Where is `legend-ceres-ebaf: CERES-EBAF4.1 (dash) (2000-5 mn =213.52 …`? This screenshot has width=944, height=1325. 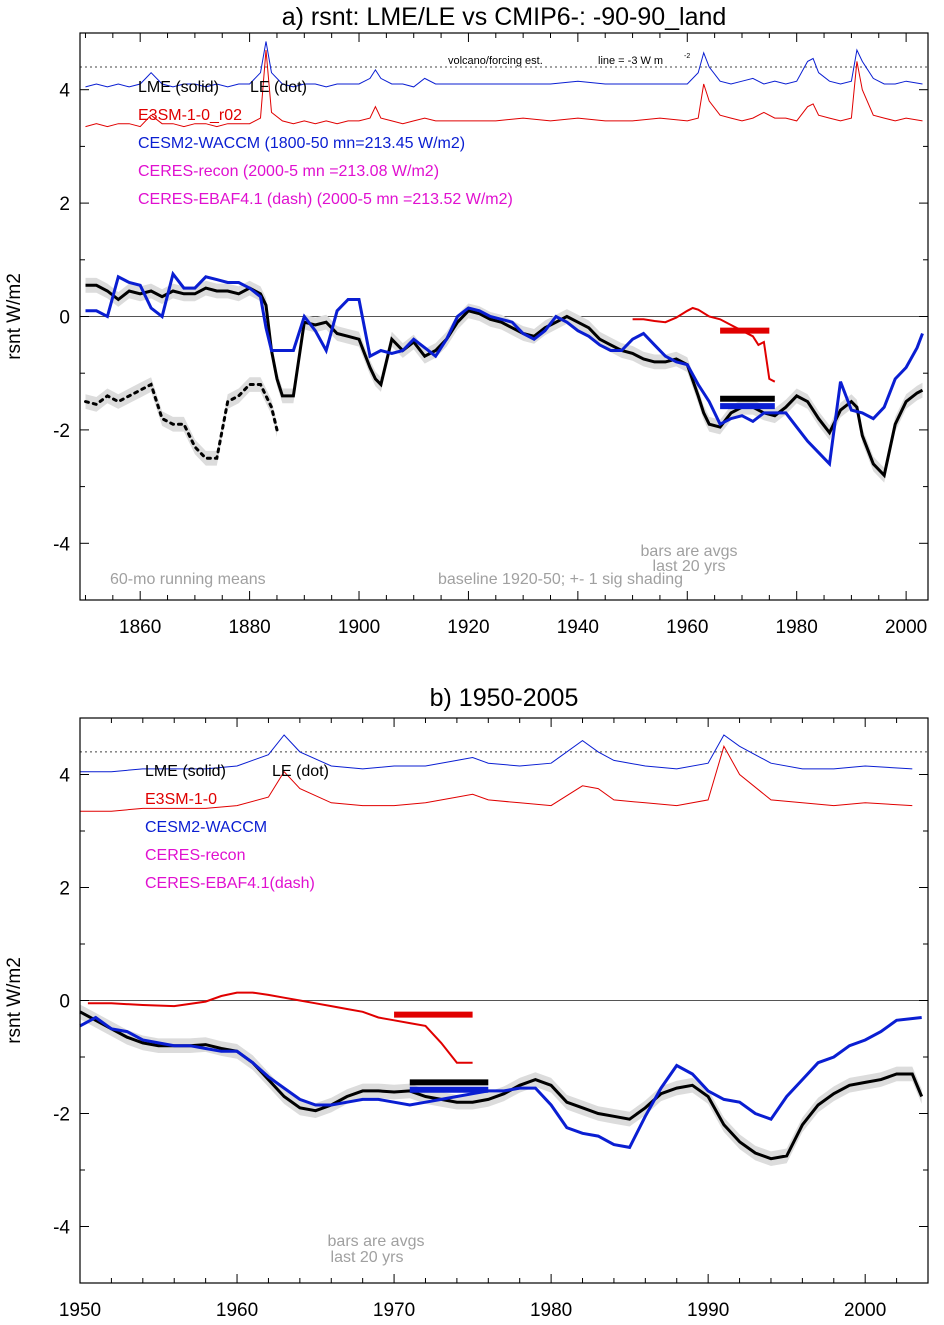 legend-ceres-ebaf: CERES-EBAF4.1 (dash) (2000-5 mn =213.52 … is located at coordinates (325, 199).